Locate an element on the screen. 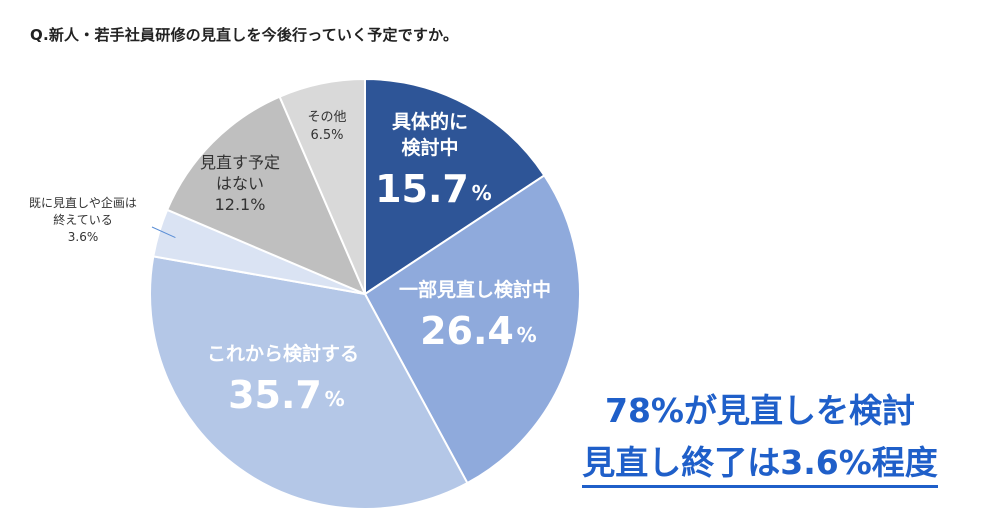  pie-slice-no-plan is located at coordinates (266, 195).